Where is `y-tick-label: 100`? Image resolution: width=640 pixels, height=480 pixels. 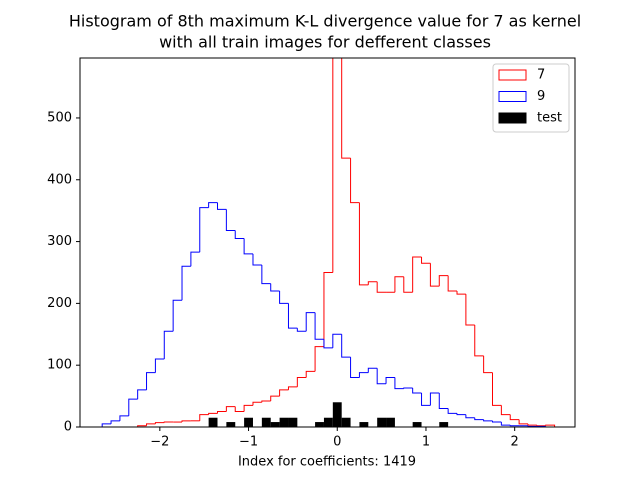
y-tick-label: 100 is located at coordinates (59, 365).